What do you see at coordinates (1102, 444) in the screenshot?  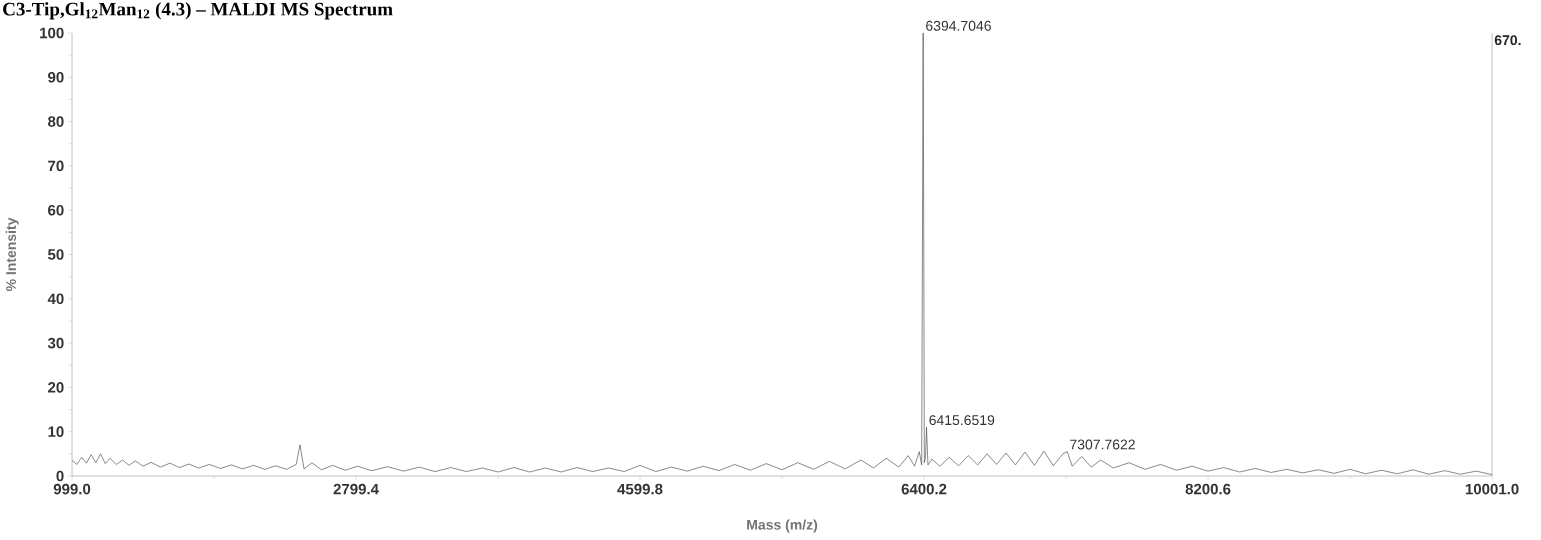 I see `annotation: 7307.7622` at bounding box center [1102, 444].